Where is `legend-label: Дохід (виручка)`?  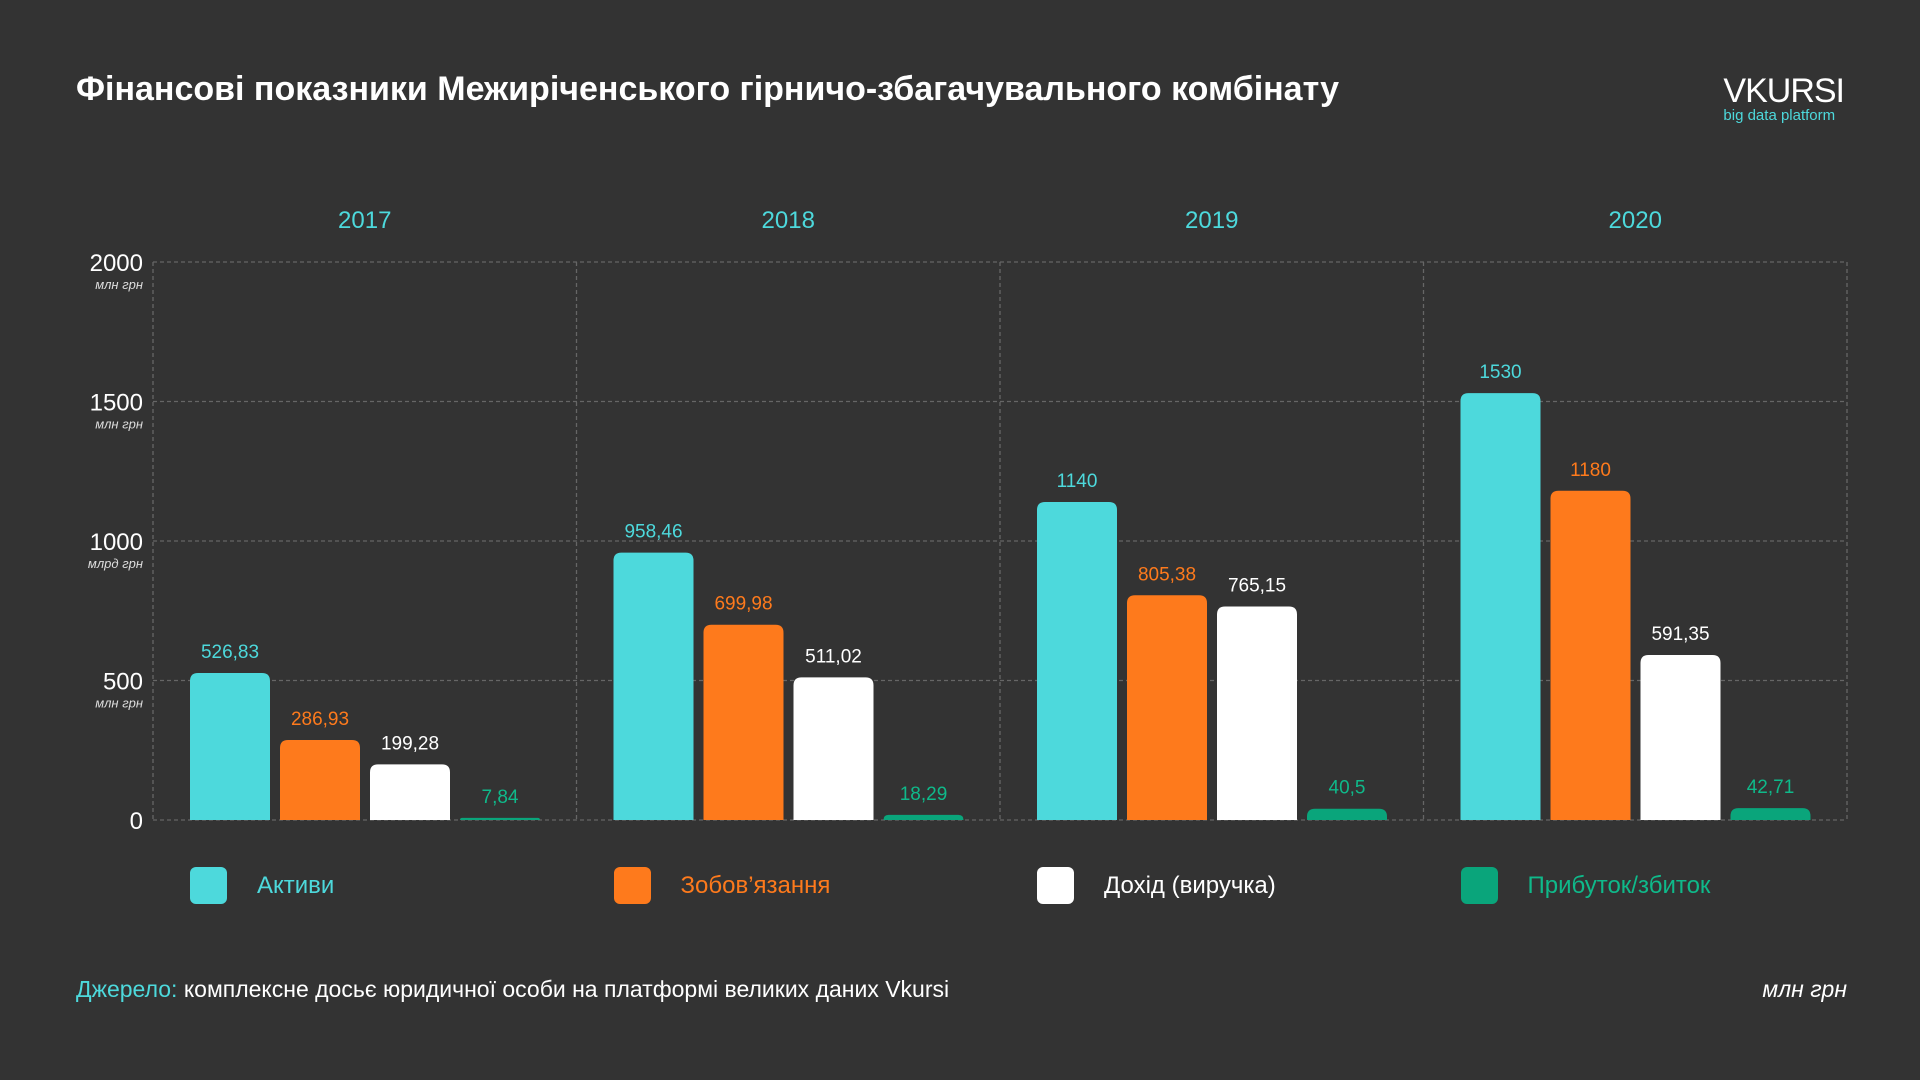
legend-label: Дохід (виручка) is located at coordinates (1190, 885).